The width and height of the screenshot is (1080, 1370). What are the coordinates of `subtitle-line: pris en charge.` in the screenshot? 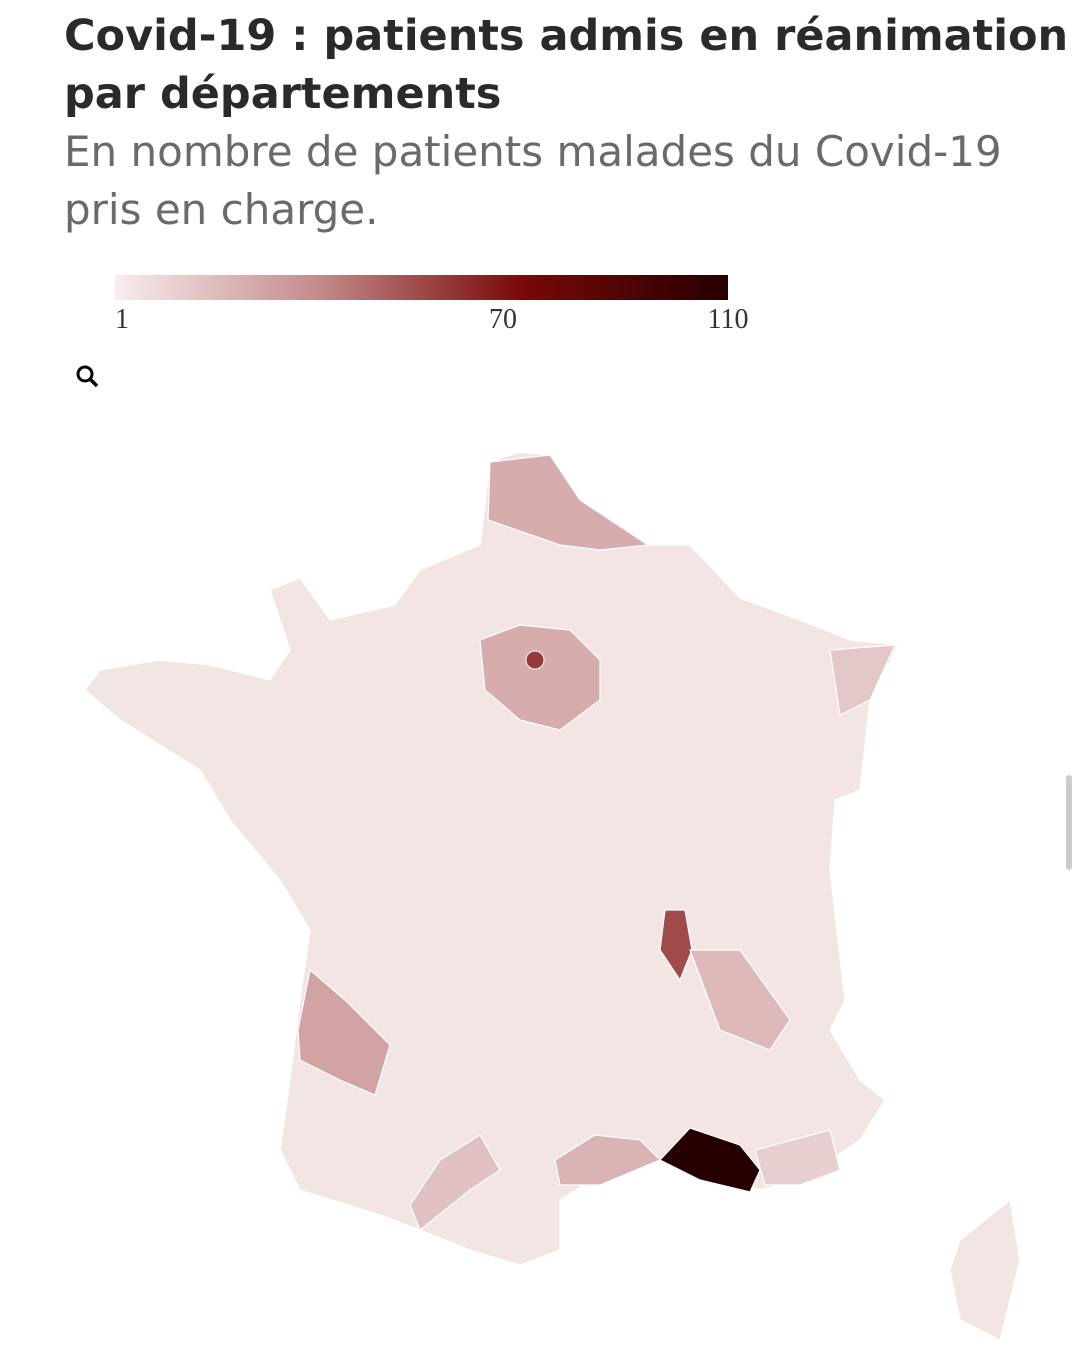 It's located at (221, 209).